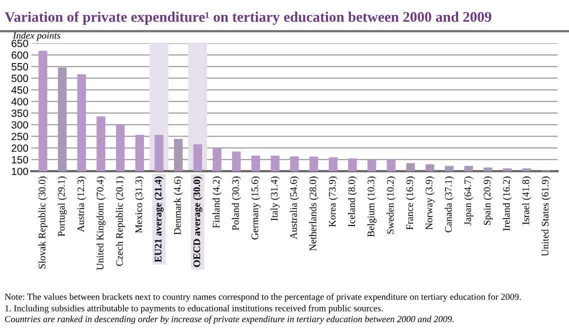  What do you see at coordinates (20, 148) in the screenshot?
I see `y-tick-label: 200` at bounding box center [20, 148].